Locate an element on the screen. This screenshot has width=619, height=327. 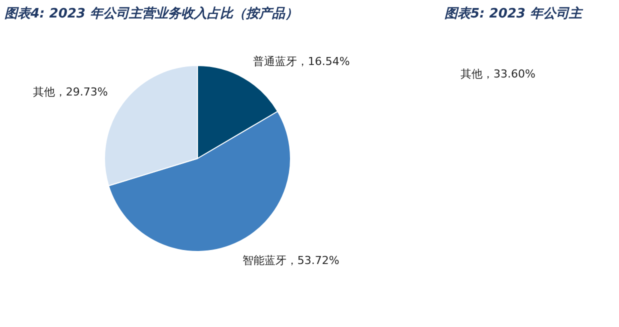
chart-title: 图表4: 2023 年公司主营业务收入占比（按产品） is located at coordinates (151, 14).